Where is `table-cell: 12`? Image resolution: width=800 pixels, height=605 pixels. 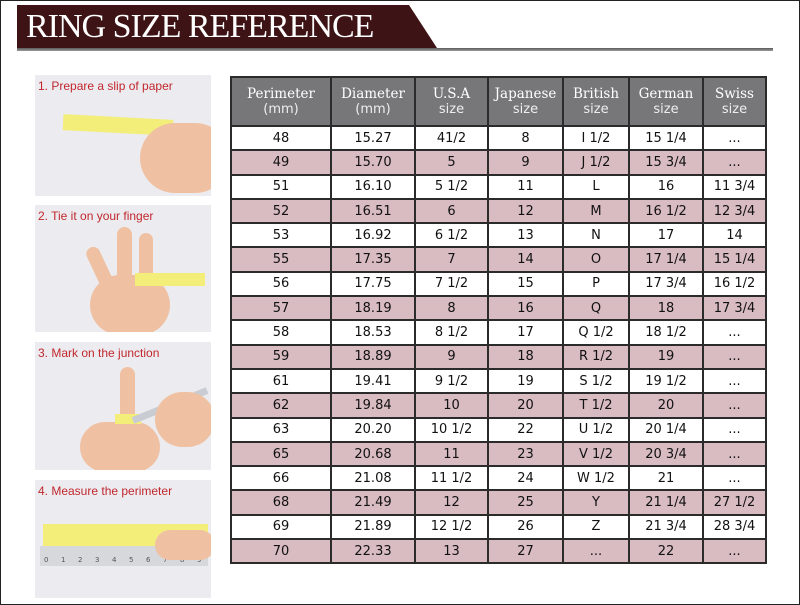
table-cell: 12 is located at coordinates (525, 211).